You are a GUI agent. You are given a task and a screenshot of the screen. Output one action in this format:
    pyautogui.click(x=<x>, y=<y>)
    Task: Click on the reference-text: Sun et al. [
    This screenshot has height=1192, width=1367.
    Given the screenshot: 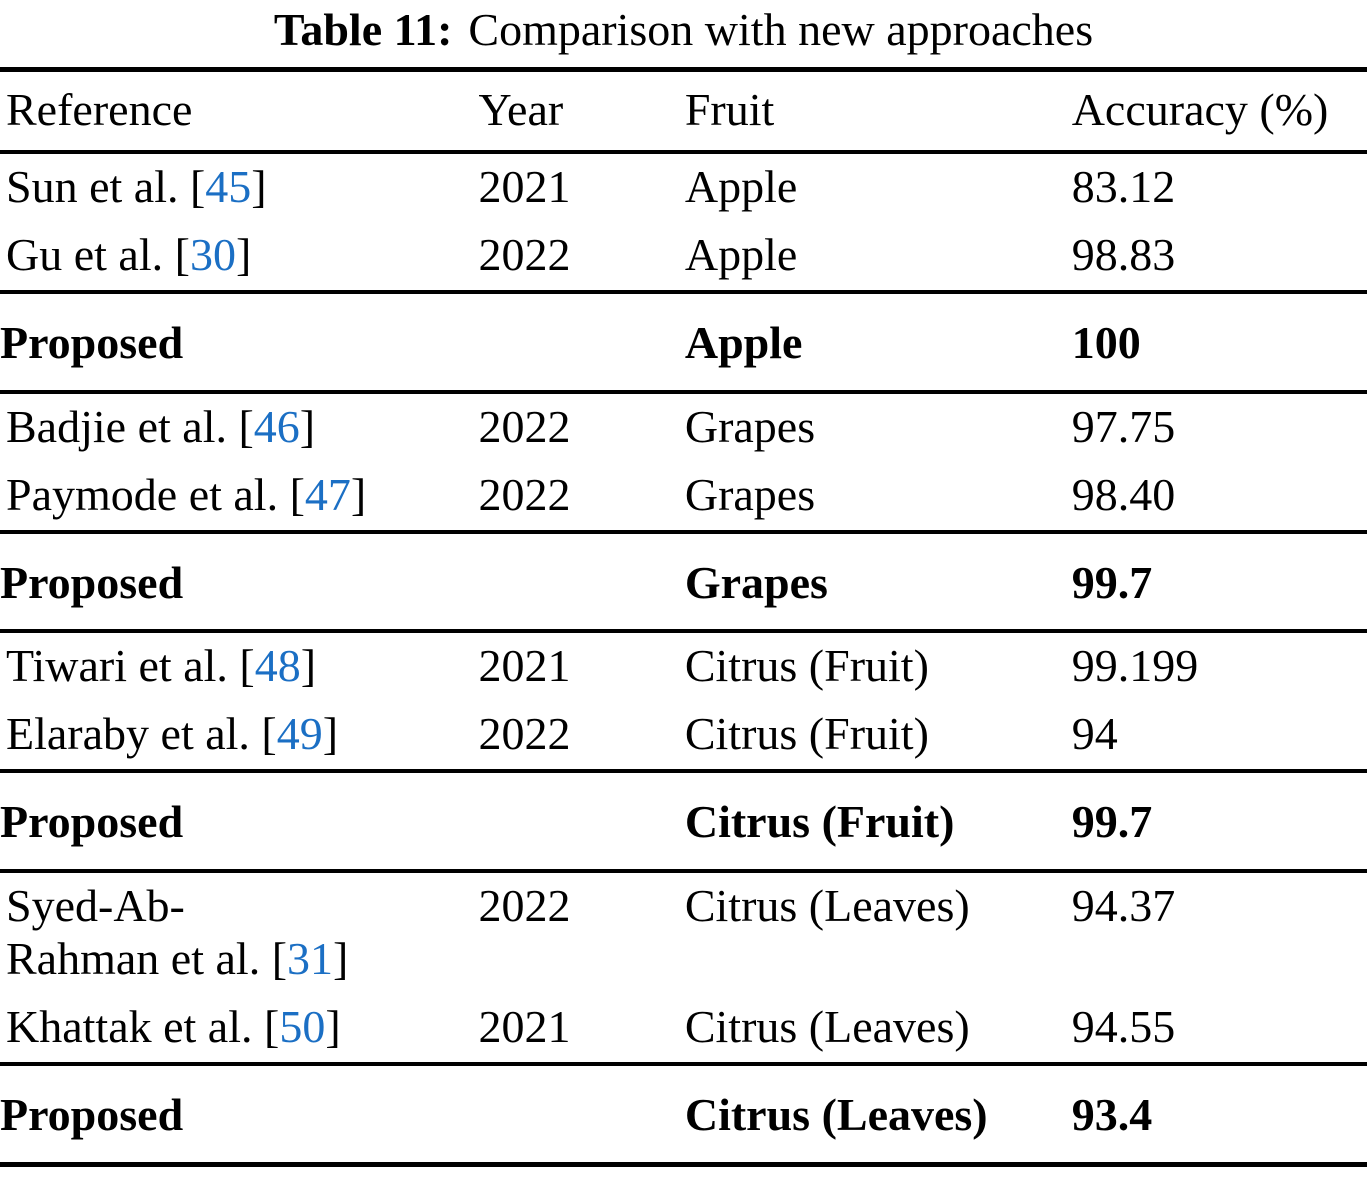 What is the action you would take?
    pyautogui.click(x=106, y=187)
    